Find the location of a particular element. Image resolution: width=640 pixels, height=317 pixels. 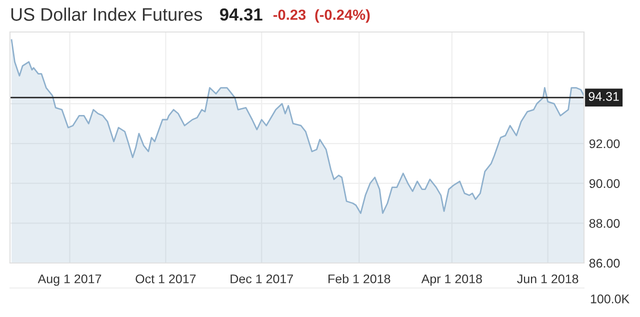

x-tick-label: Apr 1 2018 is located at coordinates (451, 280).